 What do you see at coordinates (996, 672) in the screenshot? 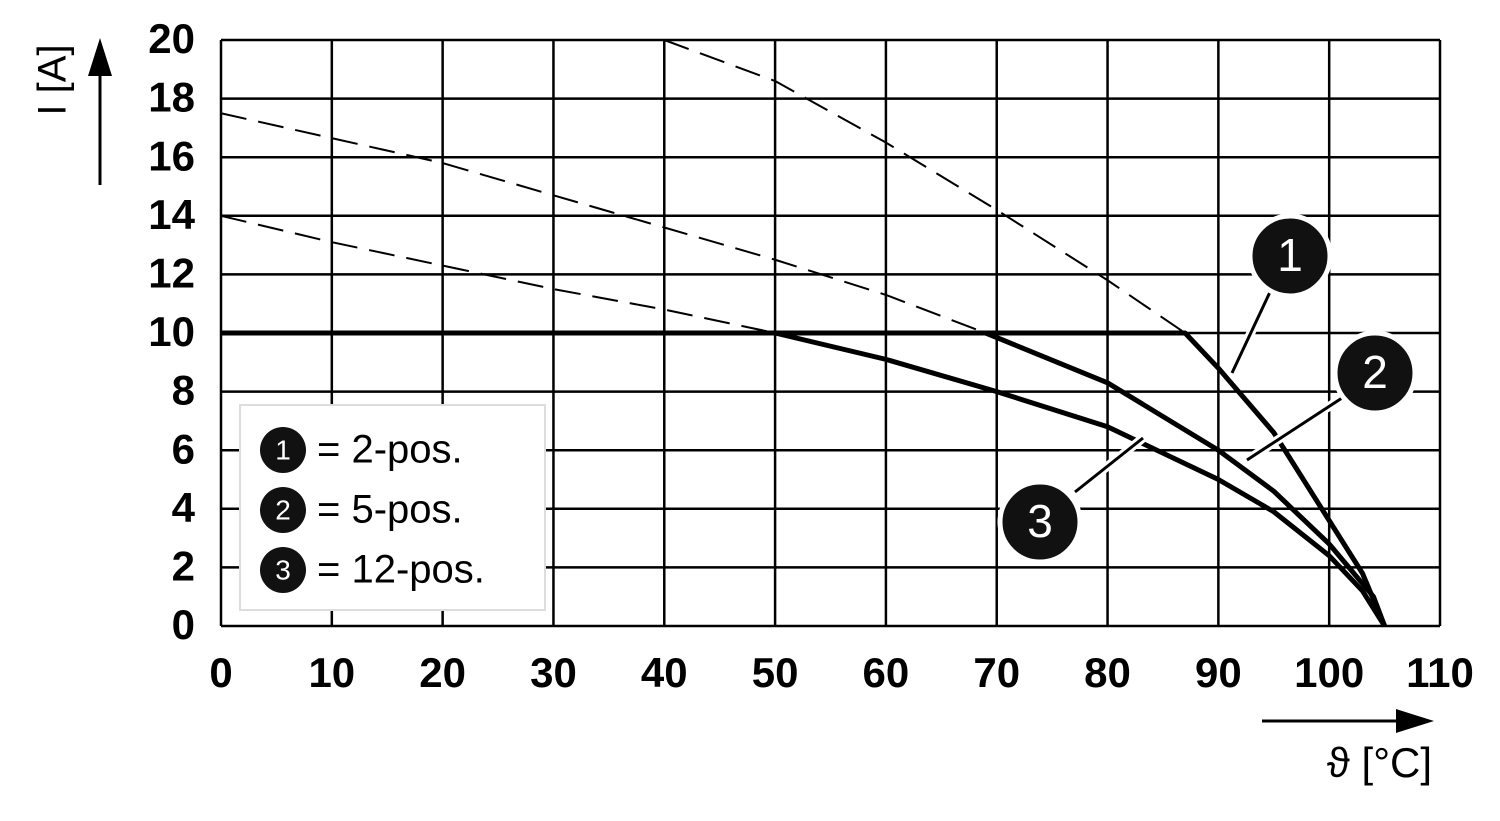
I see `x-tick-label: 70` at bounding box center [996, 672].